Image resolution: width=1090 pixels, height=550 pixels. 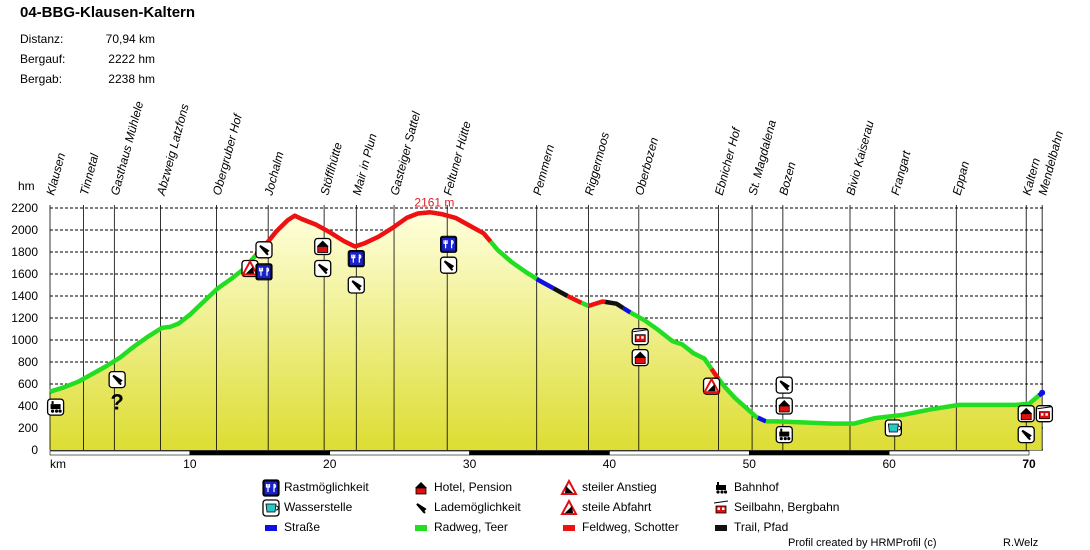 I want to click on waypoint-label: Jochalm, so click(x=273, y=174).